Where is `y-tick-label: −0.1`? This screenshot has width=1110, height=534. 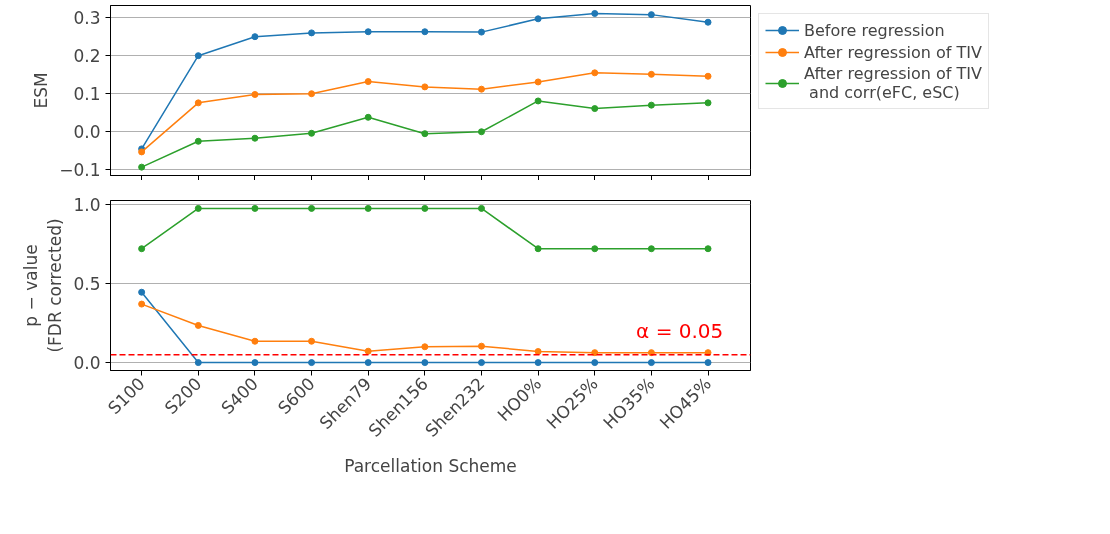
y-tick-label: −0.1 is located at coordinates (80, 170).